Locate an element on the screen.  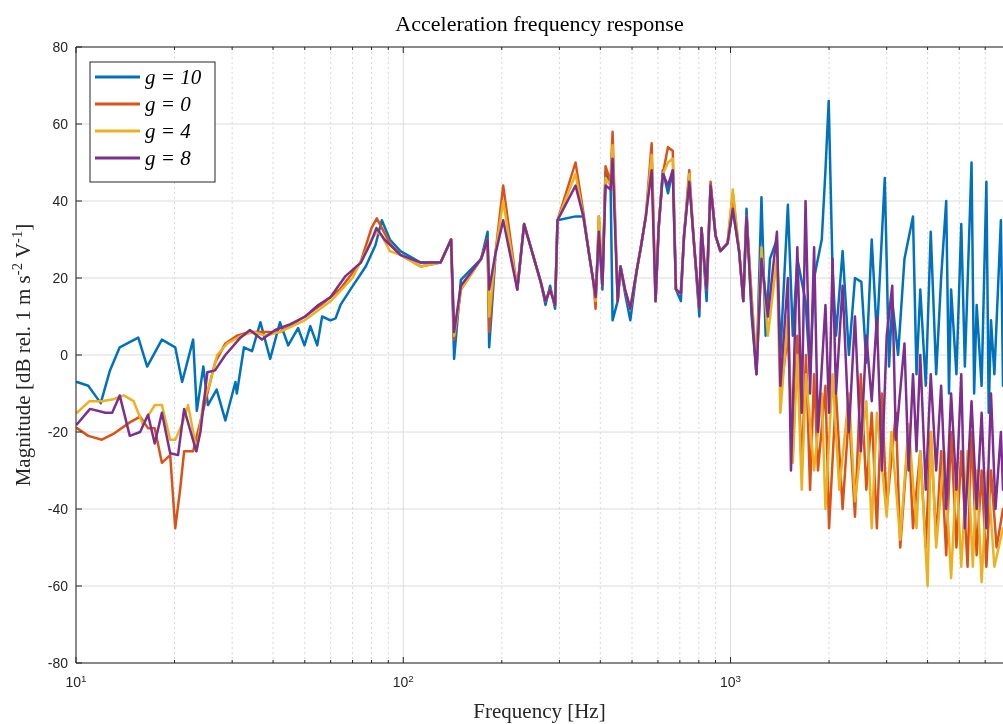
chart-title: Acceleration frequency response is located at coordinates (539, 23).